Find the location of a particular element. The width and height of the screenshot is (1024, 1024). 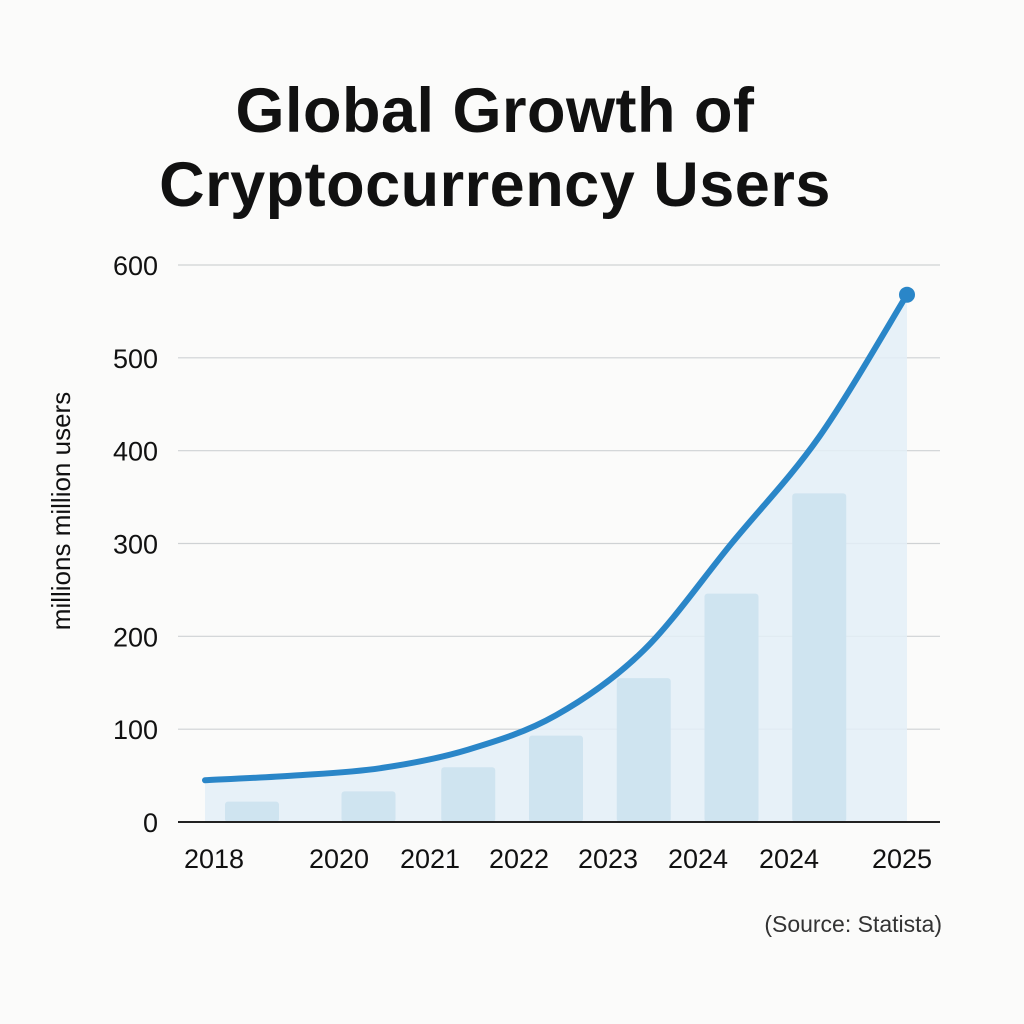

y-tick-label-500: 500 is located at coordinates (135, 359).